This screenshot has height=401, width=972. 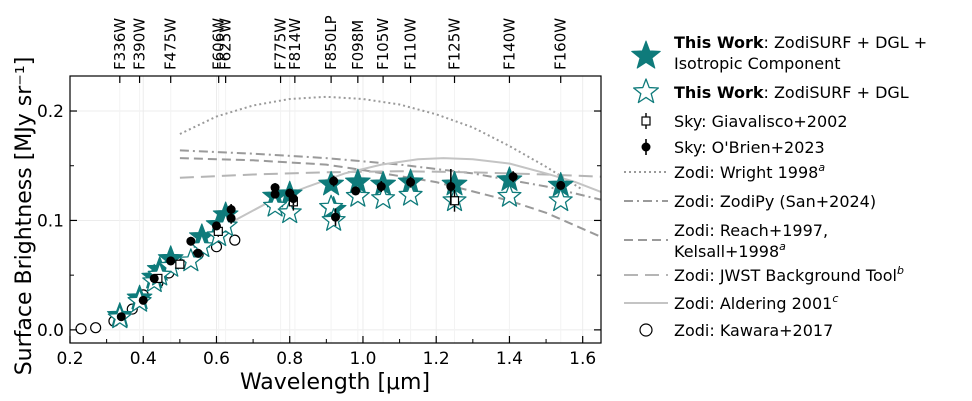 I want to click on filter-label-f814w: F814W, so click(x=295, y=44).